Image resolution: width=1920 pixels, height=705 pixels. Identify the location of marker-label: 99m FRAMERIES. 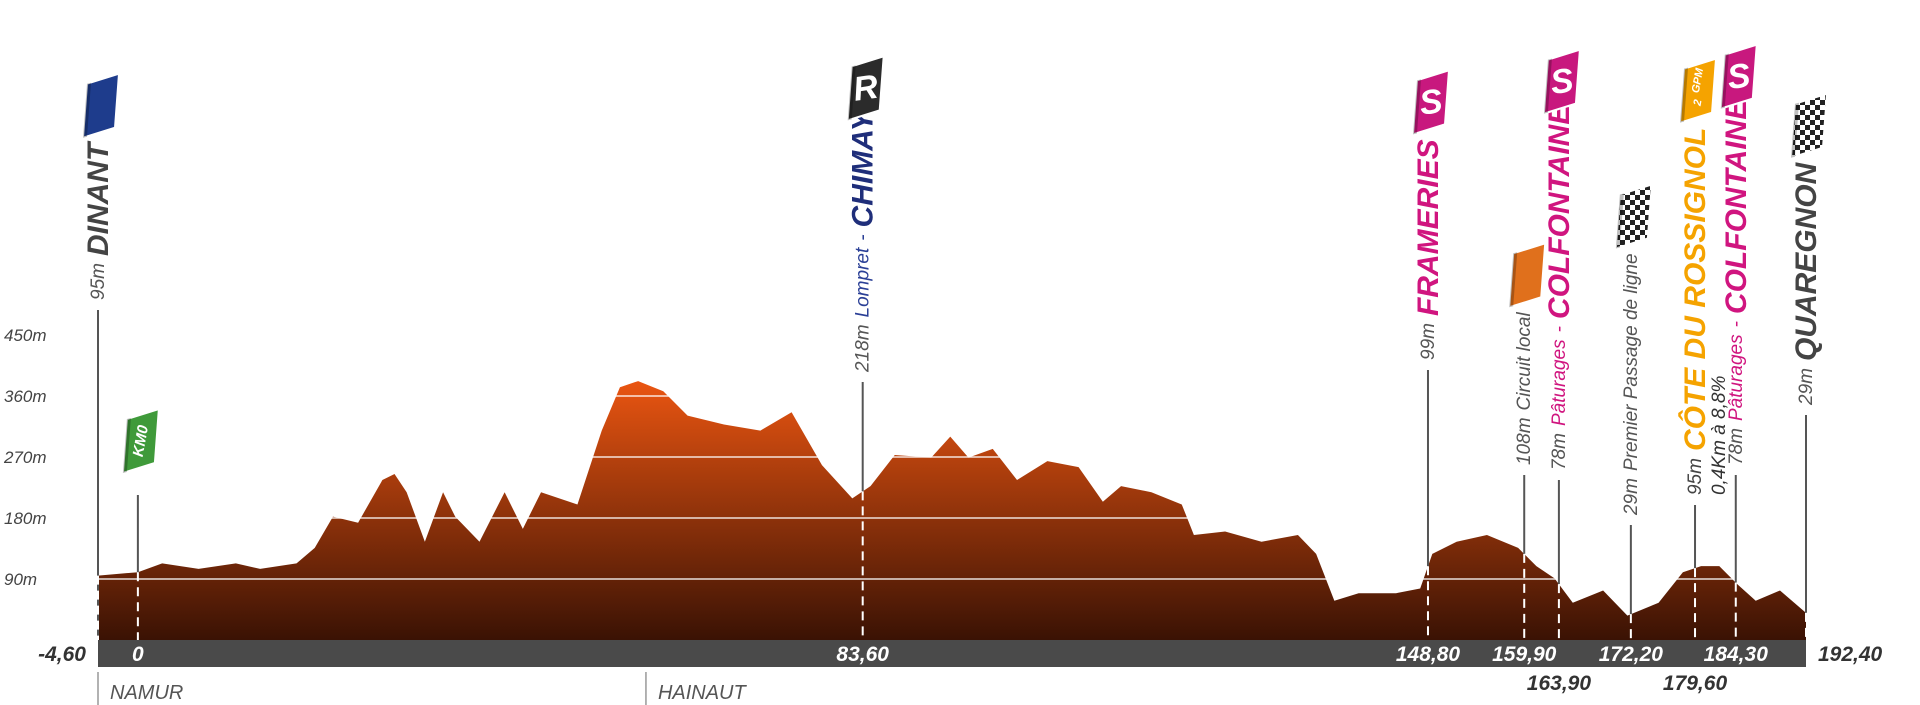
(1427, 249).